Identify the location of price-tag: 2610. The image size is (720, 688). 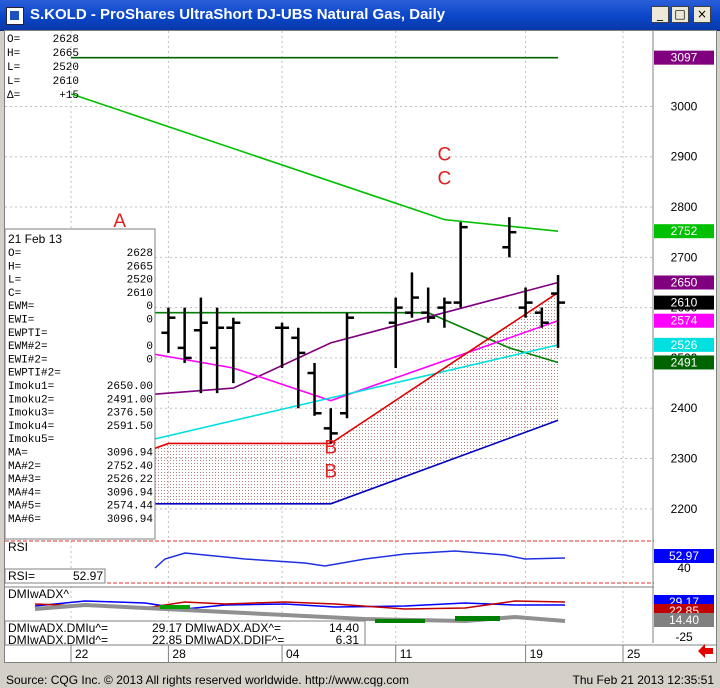
(684, 302).